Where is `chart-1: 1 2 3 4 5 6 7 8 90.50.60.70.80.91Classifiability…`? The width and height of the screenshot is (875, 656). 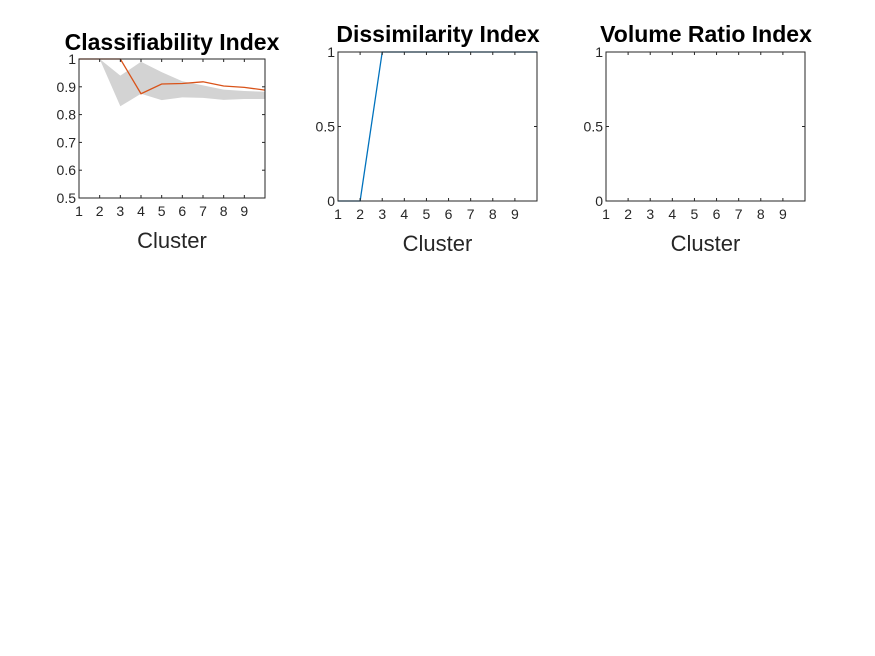 chart-1: 1 2 3 4 5 6 7 8 90.50.60.70.80.91Classifiability… is located at coordinates (168, 141).